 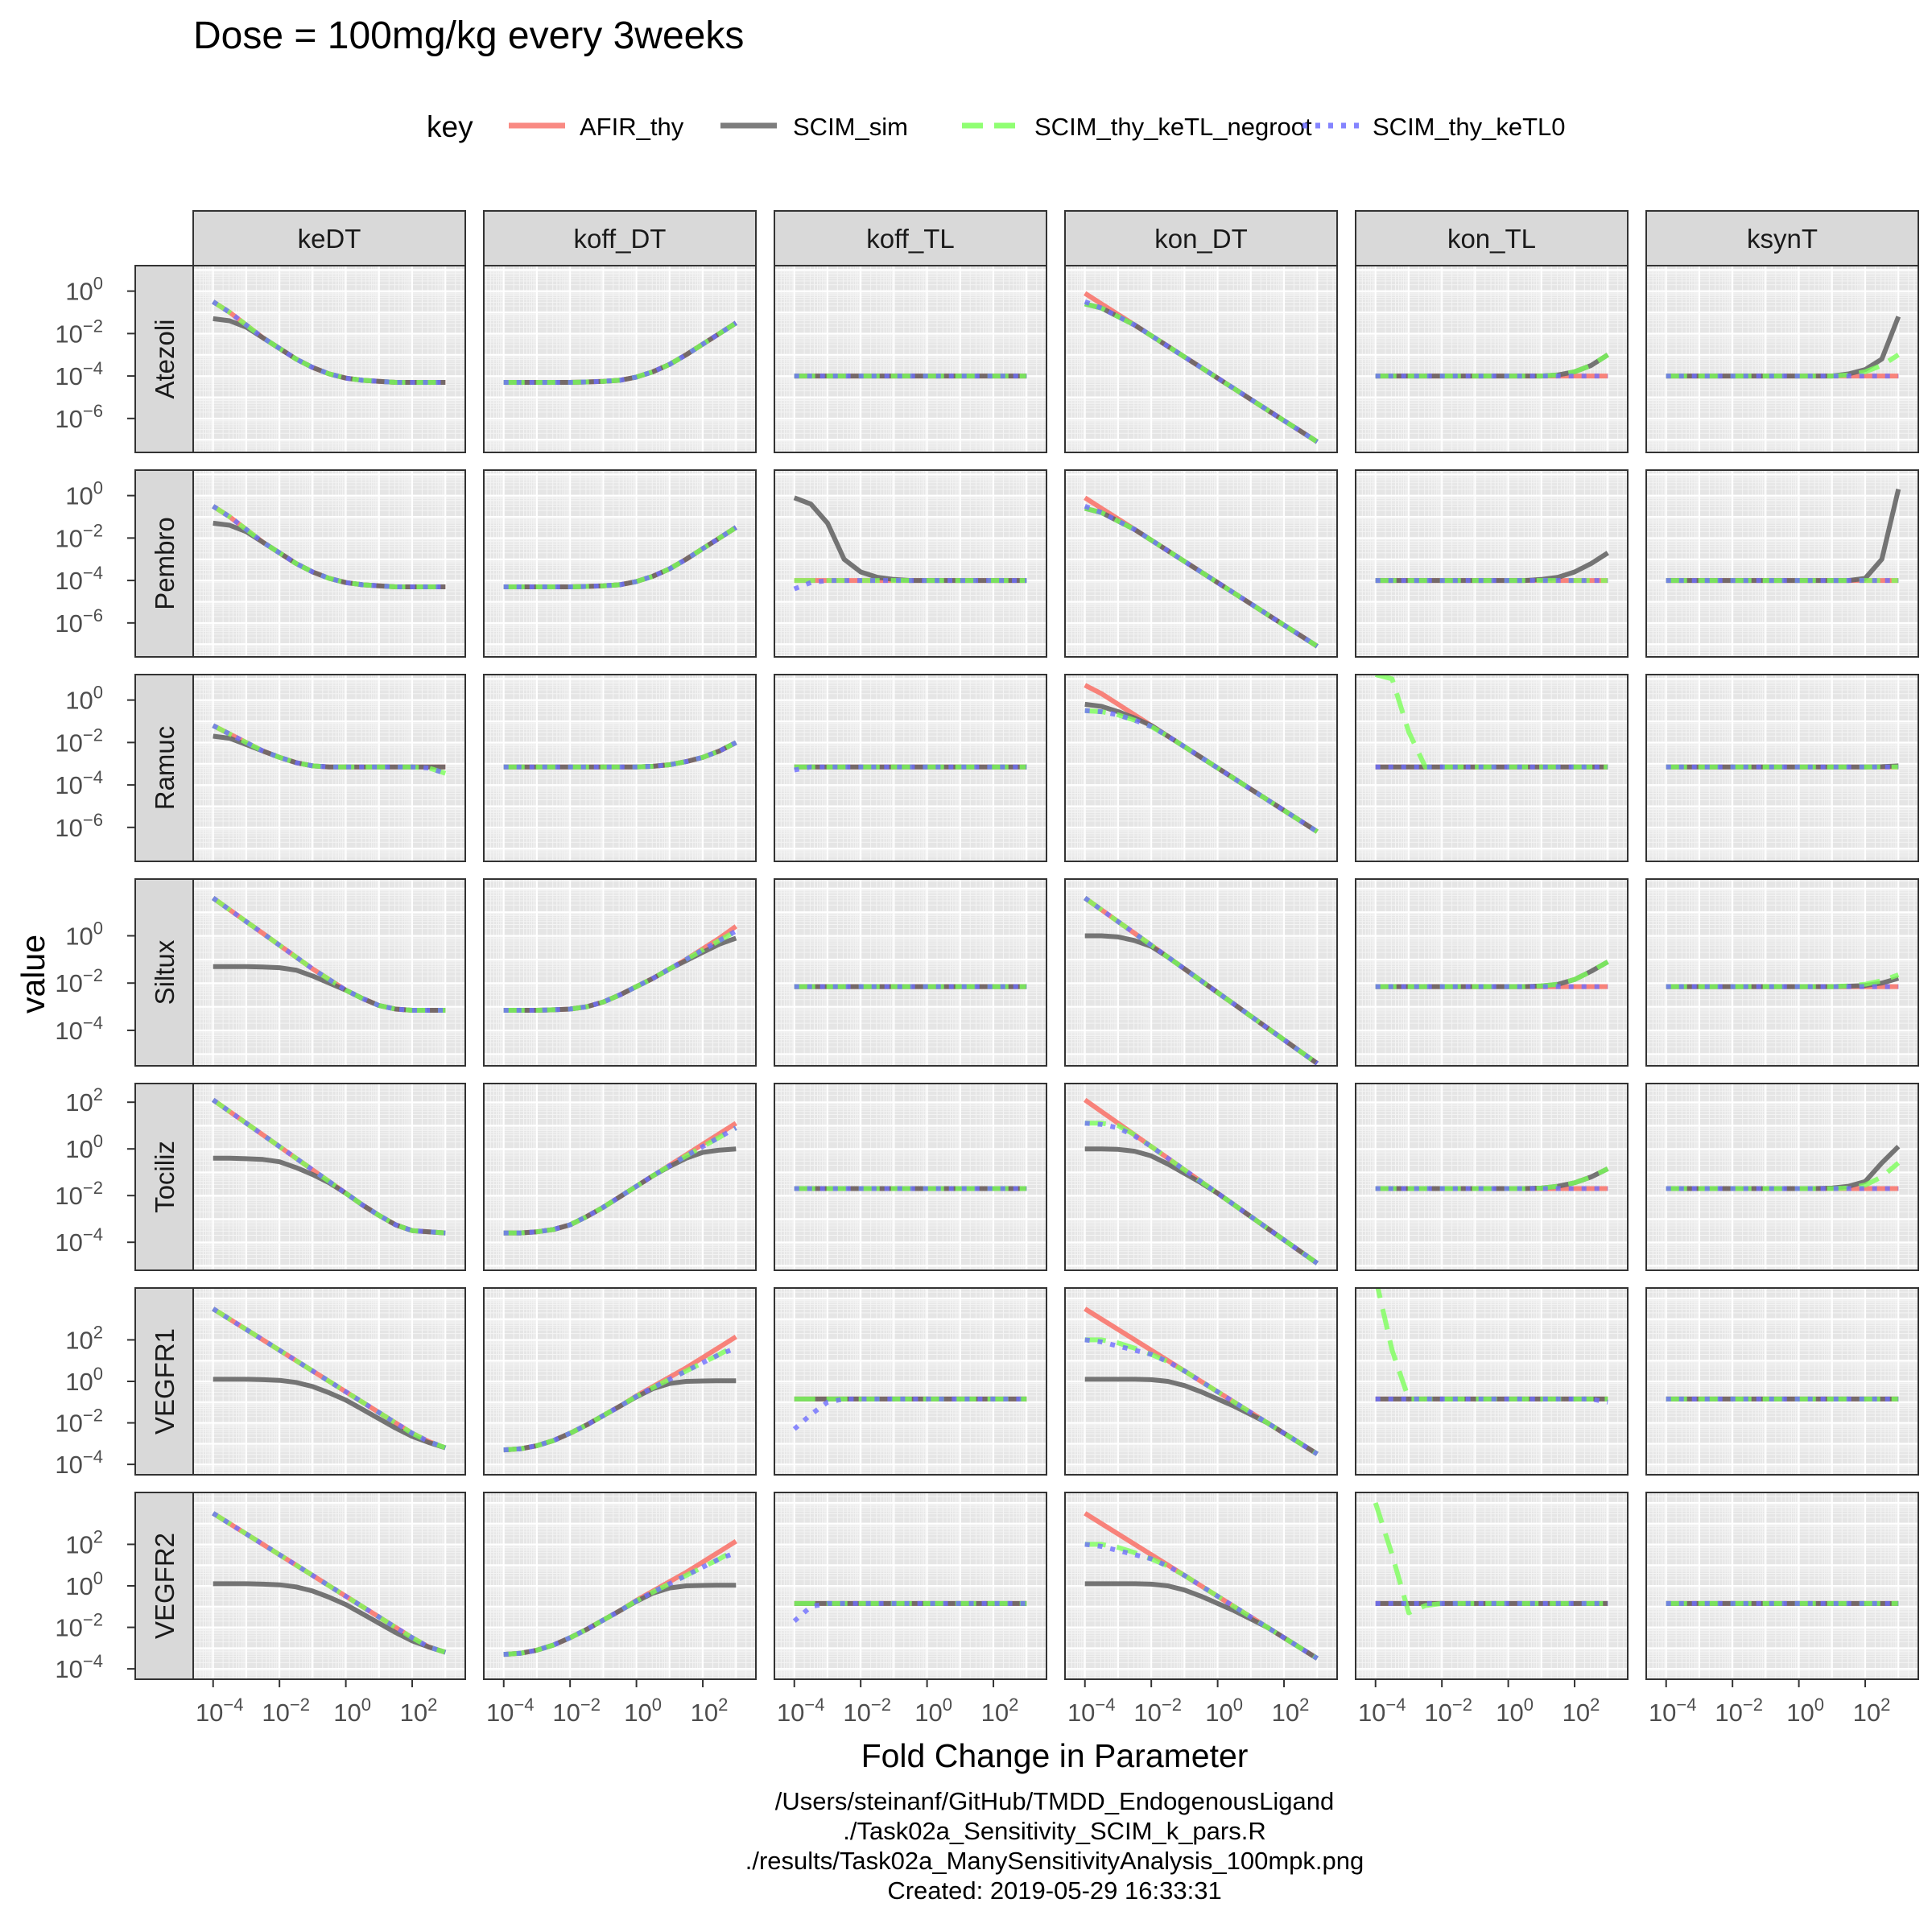 I want to click on panel-VEGFR1-keDT, so click(x=329, y=1381).